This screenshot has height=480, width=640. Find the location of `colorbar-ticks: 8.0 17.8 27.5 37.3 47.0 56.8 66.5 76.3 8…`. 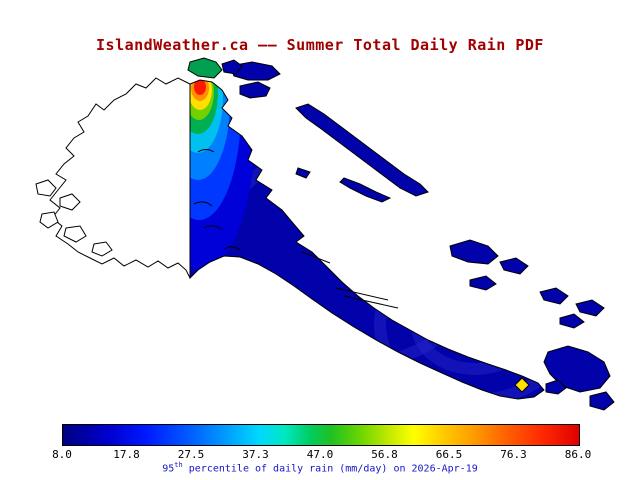

colorbar-ticks: 8.0 17.8 27.5 37.3 47.0 56.8 66.5 76.3 8… is located at coordinates (321, 454).